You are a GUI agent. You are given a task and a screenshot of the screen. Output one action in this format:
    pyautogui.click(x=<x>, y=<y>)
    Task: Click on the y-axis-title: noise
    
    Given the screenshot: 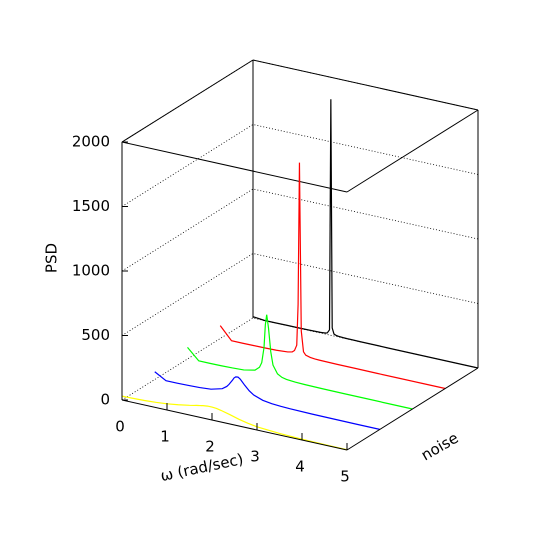 What is the action you would take?
    pyautogui.click(x=440, y=447)
    